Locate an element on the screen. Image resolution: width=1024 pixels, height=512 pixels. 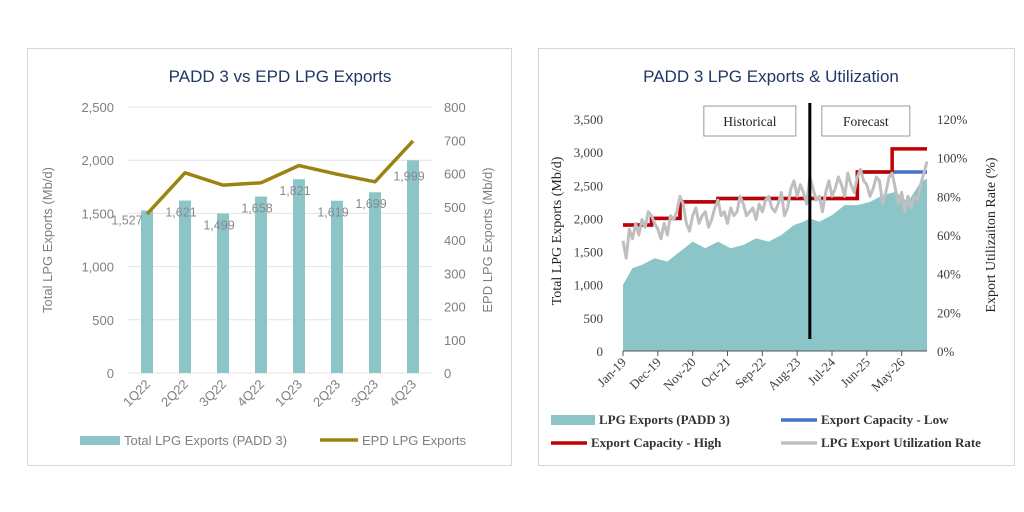
y2-tick-label: 800 is located at coordinates (455, 107).